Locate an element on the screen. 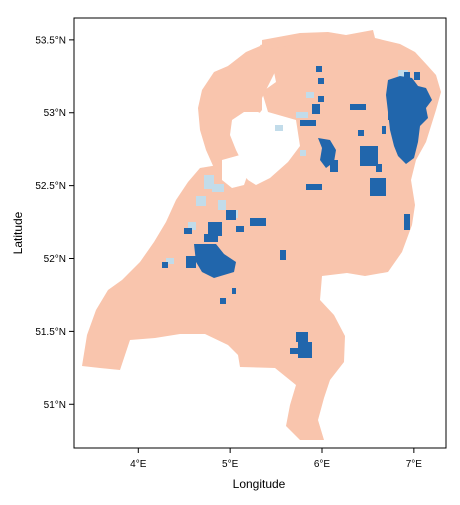  x-axis: 4°E 5°E 6°E 7°E is located at coordinates (276, 459).